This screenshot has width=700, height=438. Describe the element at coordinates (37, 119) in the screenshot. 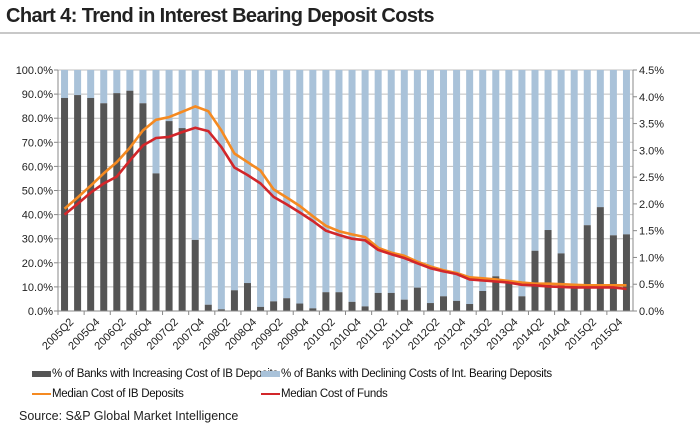

I see `left-axis-tick-label: 80.0%` at that location.